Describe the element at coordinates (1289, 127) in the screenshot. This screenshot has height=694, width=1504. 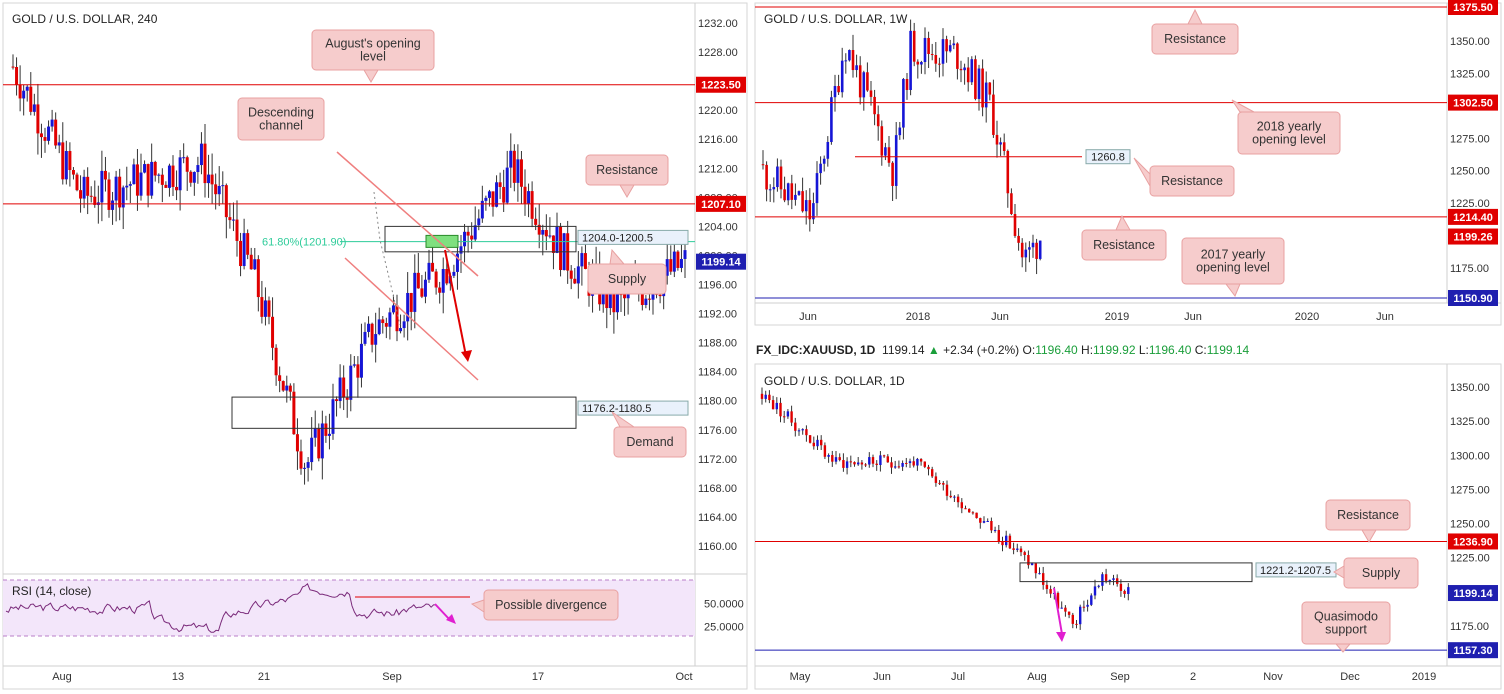
I see `w1-2018-callout-text: 2018 yearly` at that location.